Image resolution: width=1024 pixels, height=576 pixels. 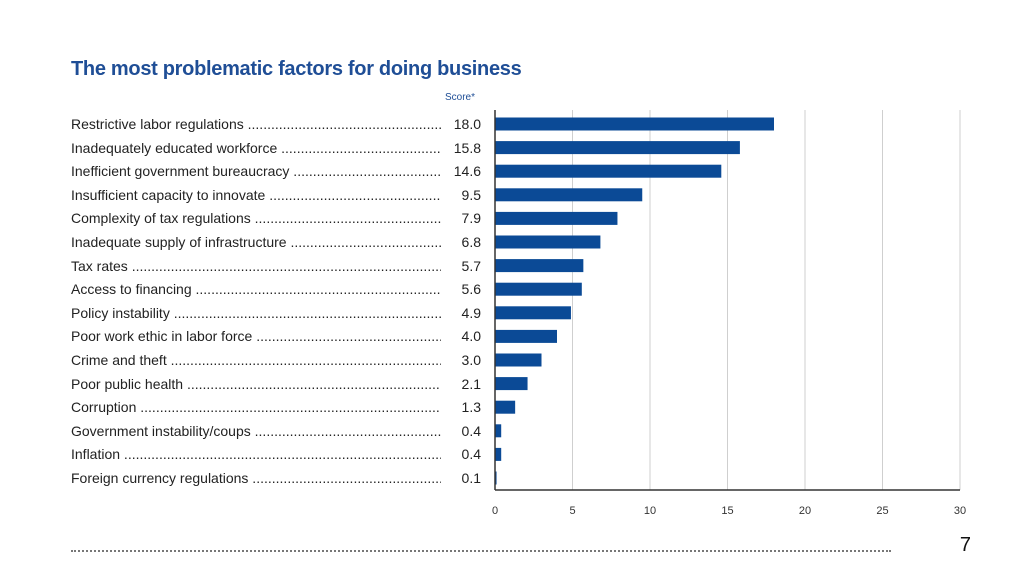 I want to click on category-row: Restrictive labor regulations 18.0, so click(x=276, y=124).